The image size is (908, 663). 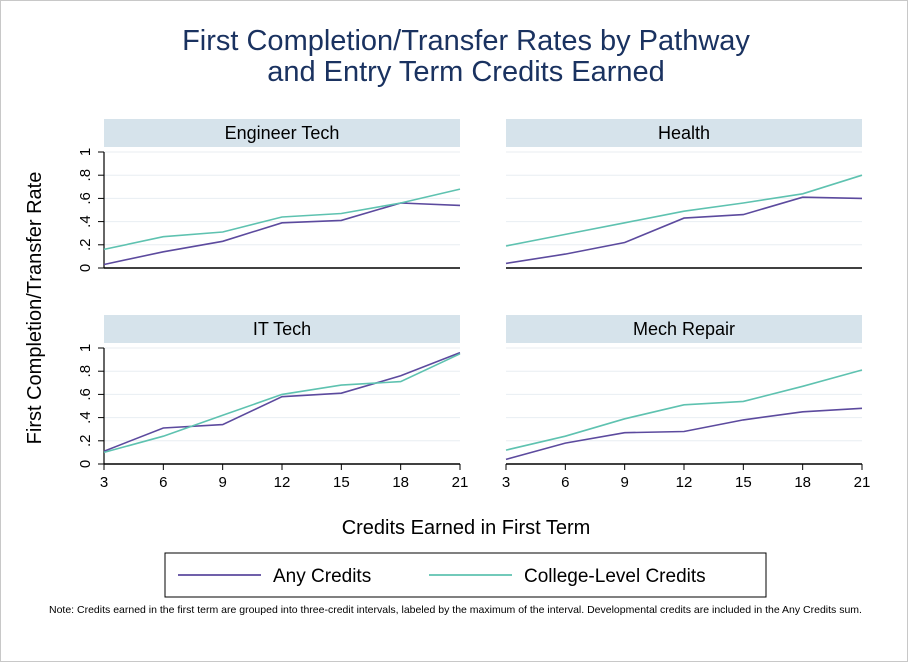 What do you see at coordinates (35, 308) in the screenshot?
I see `y-axis-label: First Completion/Transfer Rate` at bounding box center [35, 308].